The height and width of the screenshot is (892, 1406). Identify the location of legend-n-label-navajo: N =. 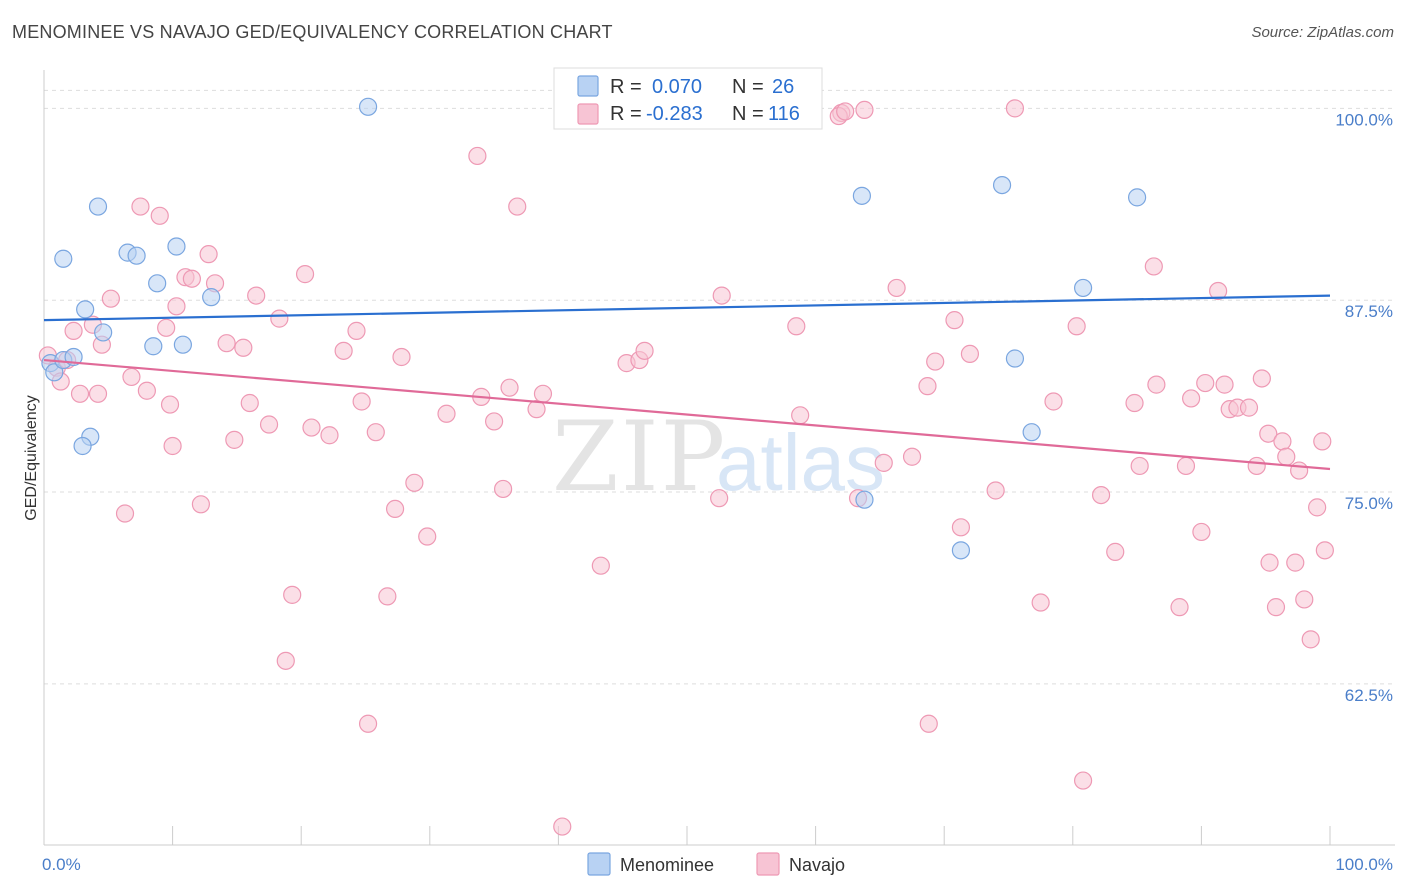
(748, 114).